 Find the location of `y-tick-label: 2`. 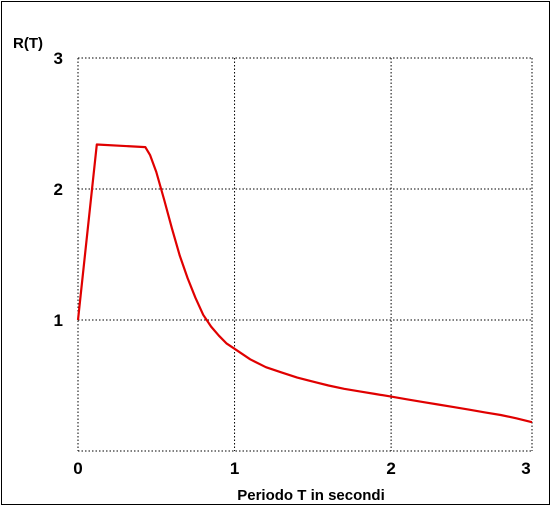

y-tick-label: 2 is located at coordinates (58, 189).